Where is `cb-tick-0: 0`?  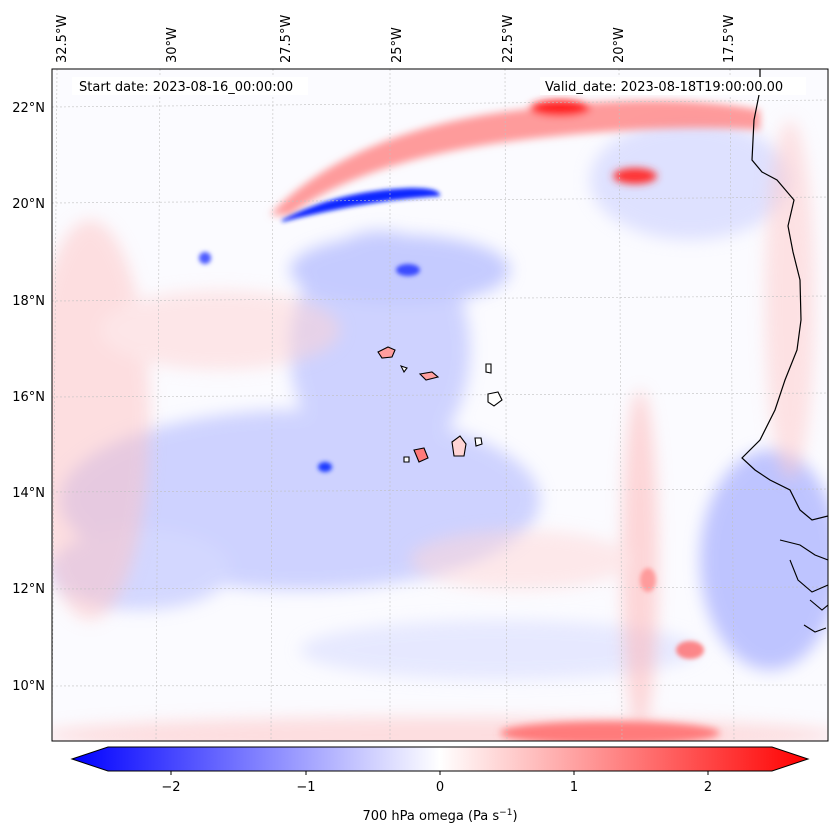 cb-tick-0: 0 is located at coordinates (440, 787).